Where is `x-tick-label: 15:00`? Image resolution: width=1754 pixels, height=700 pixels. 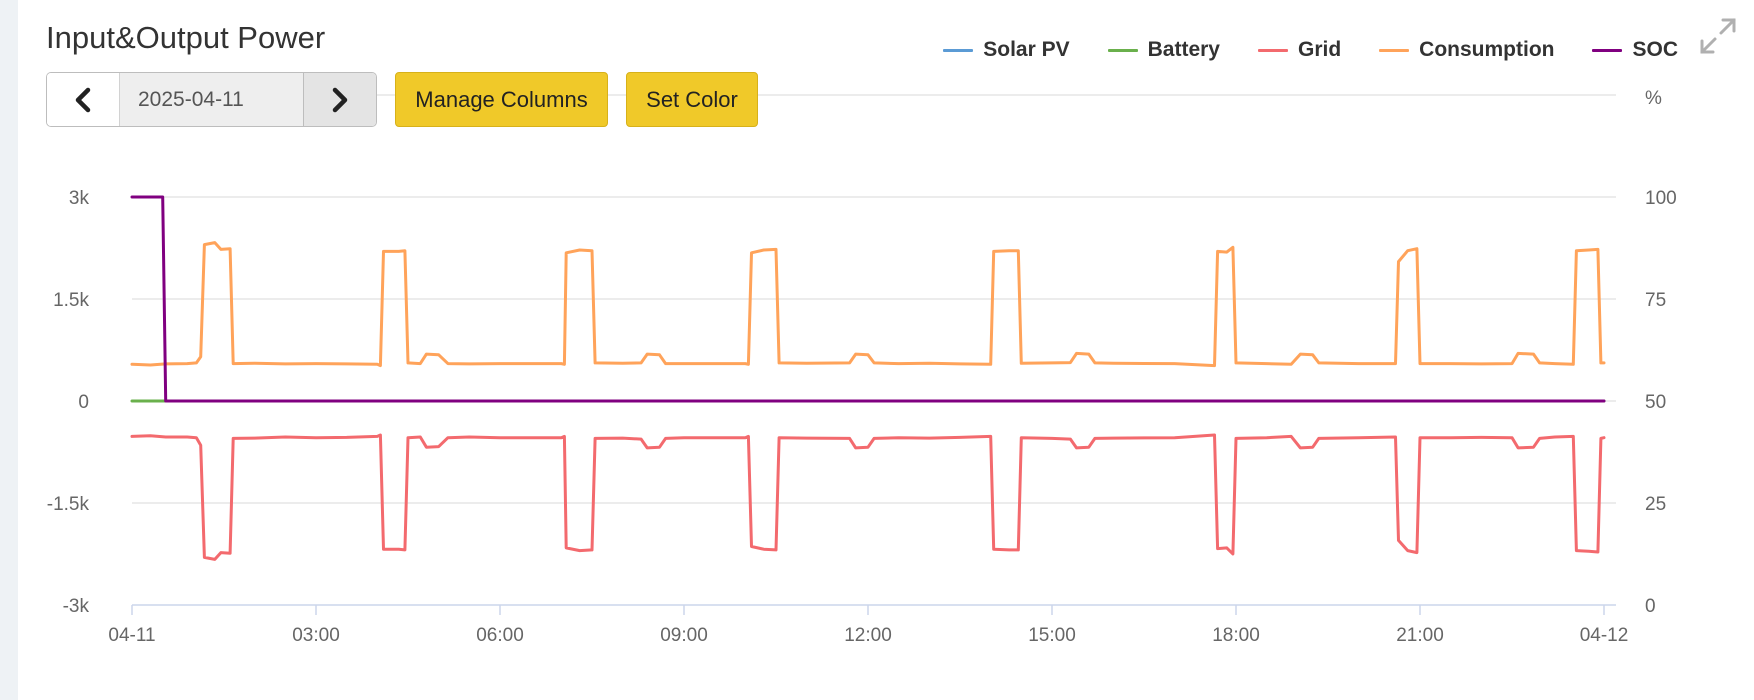
x-tick-label: 15:00 is located at coordinates (1052, 635).